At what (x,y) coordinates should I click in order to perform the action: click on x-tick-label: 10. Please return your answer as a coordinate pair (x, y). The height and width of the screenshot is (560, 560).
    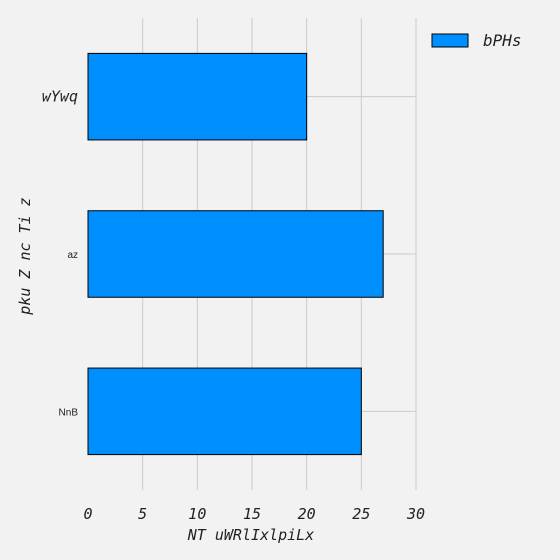
    Looking at the image, I should click on (197, 514).